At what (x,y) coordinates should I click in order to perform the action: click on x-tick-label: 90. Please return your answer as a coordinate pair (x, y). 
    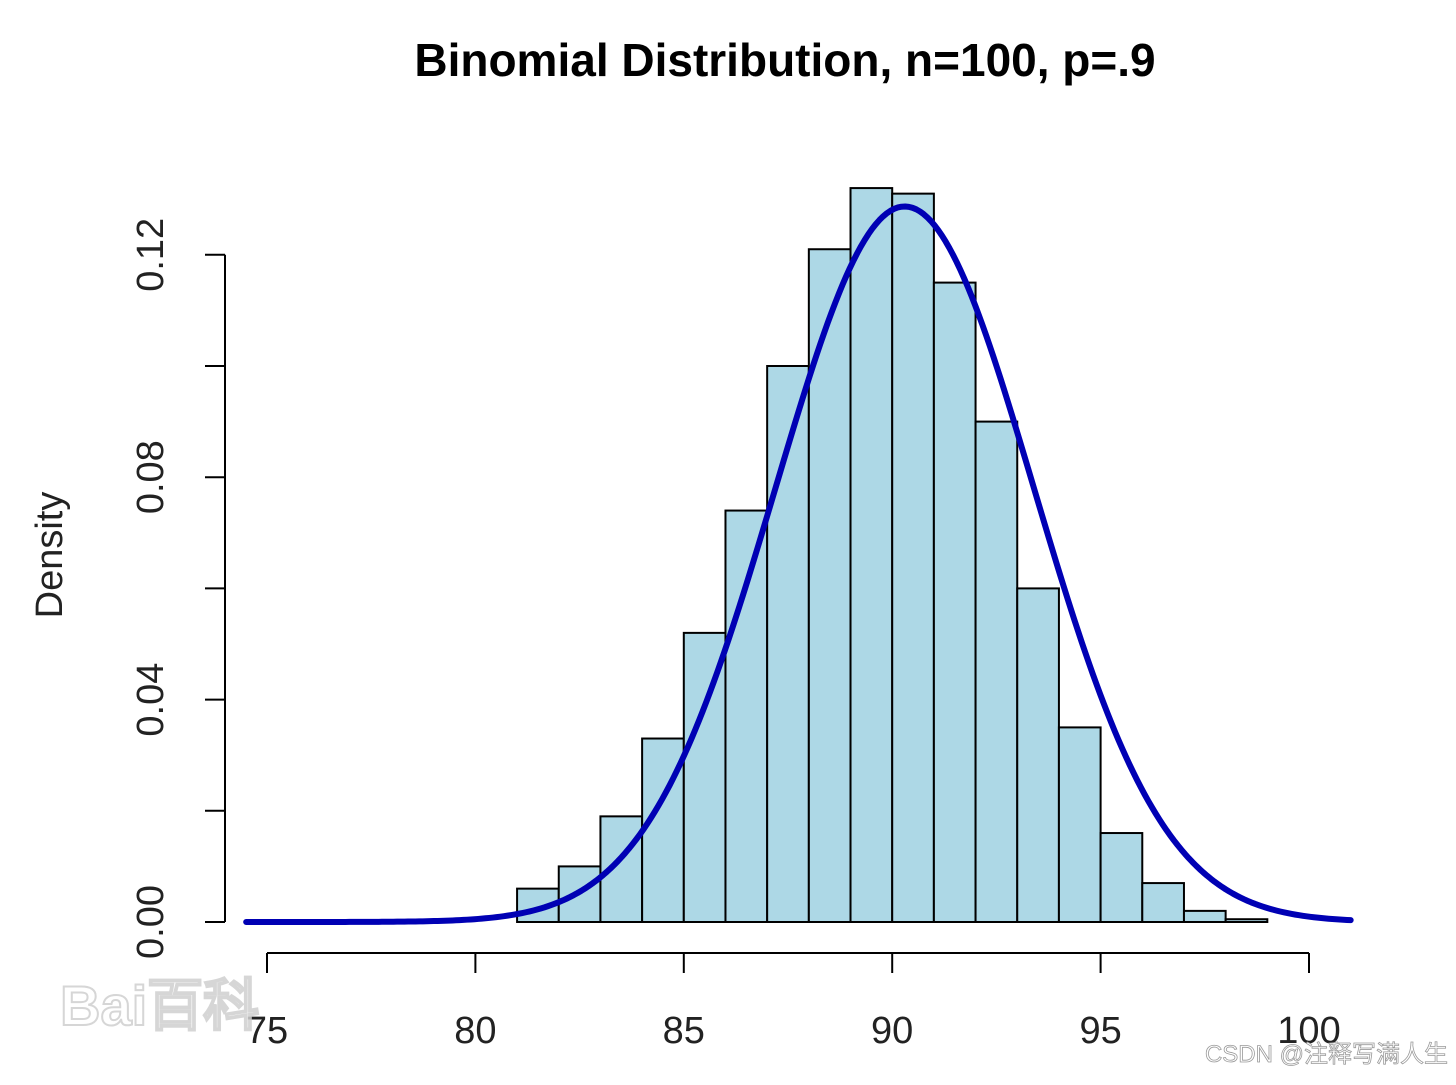
    Looking at the image, I should click on (892, 1031).